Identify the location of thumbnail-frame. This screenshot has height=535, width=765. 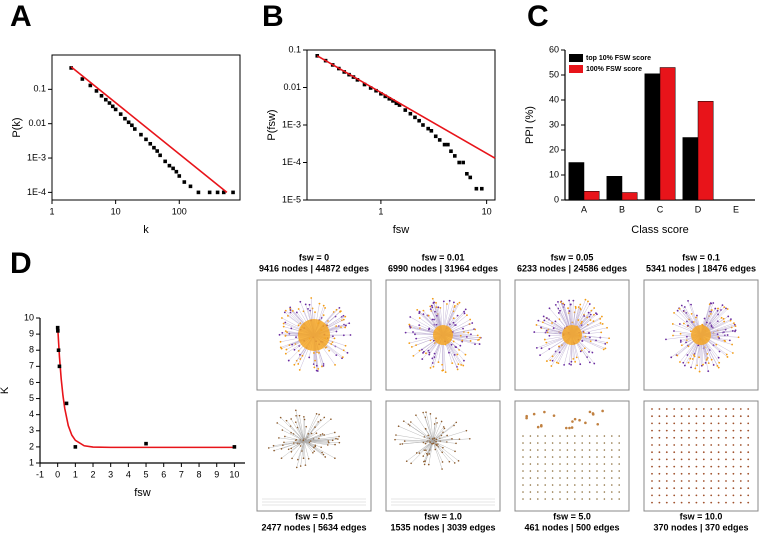
(443, 456).